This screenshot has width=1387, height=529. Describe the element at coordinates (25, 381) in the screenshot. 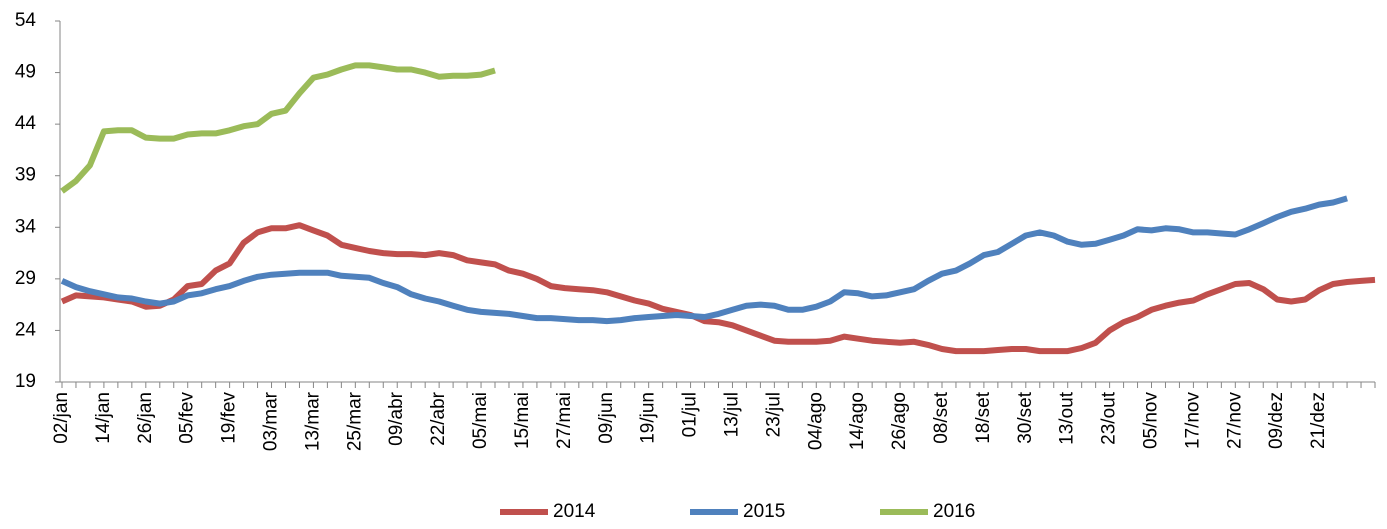

I see `y-tick-label: 19` at that location.